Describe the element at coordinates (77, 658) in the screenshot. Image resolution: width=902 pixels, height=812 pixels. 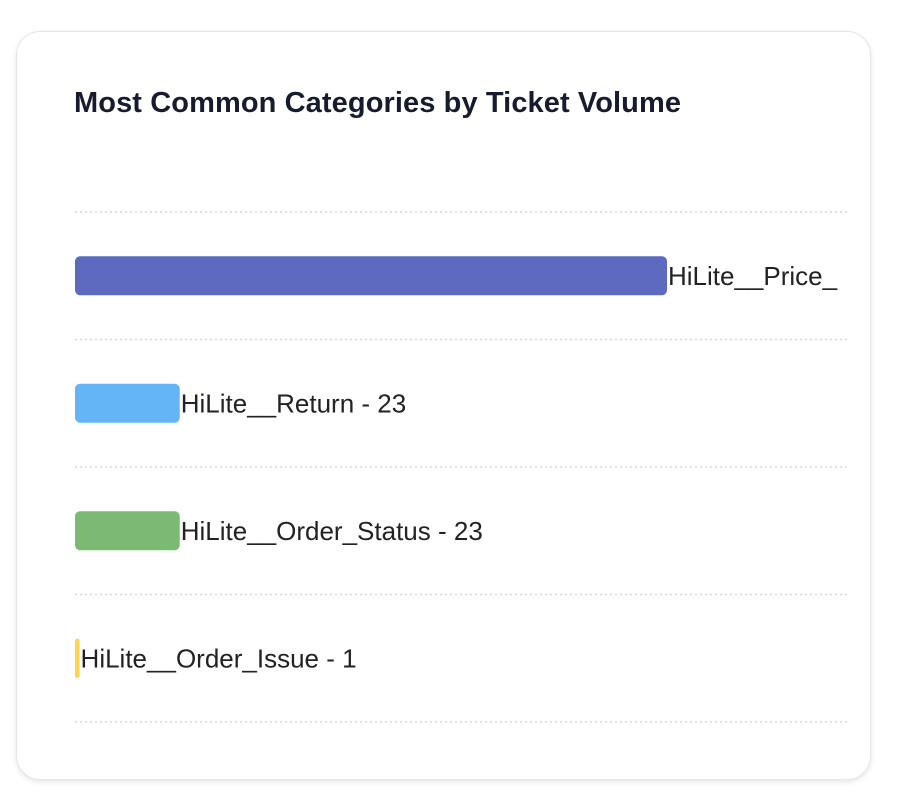
I see `bar-hilite-order-issue` at that location.